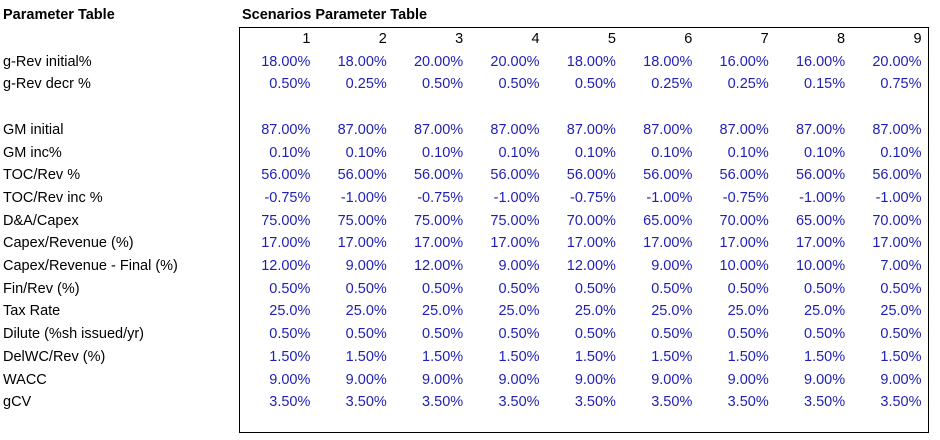 This screenshot has height=440, width=940. I want to click on scenario-number-4: 4, so click(535, 39).